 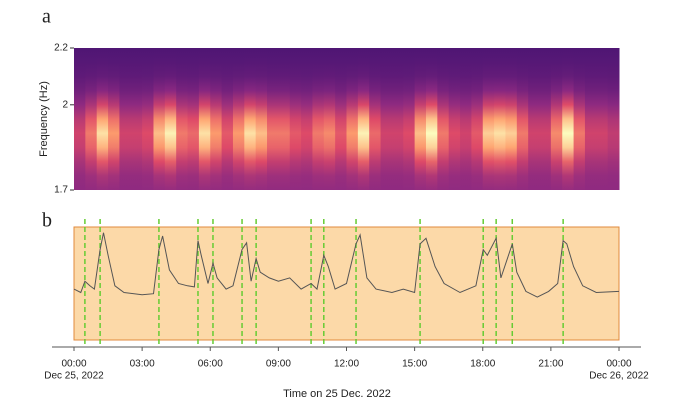 I want to click on x-tick-sublabel: Dec 25, 2022, so click(x=74, y=376).